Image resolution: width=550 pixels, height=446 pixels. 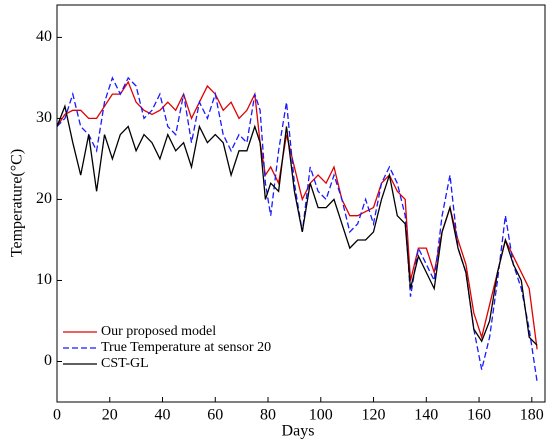 I want to click on x-tick-label: 100, so click(x=321, y=415).